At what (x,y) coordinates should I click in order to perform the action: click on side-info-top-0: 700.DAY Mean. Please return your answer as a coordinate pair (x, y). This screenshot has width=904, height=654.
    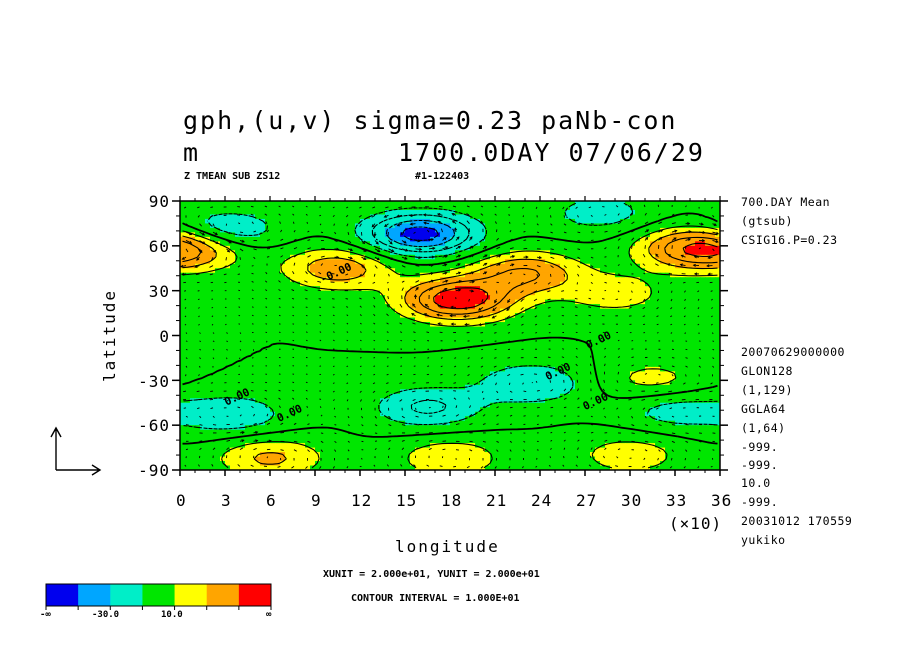
    Looking at the image, I should click on (786, 202).